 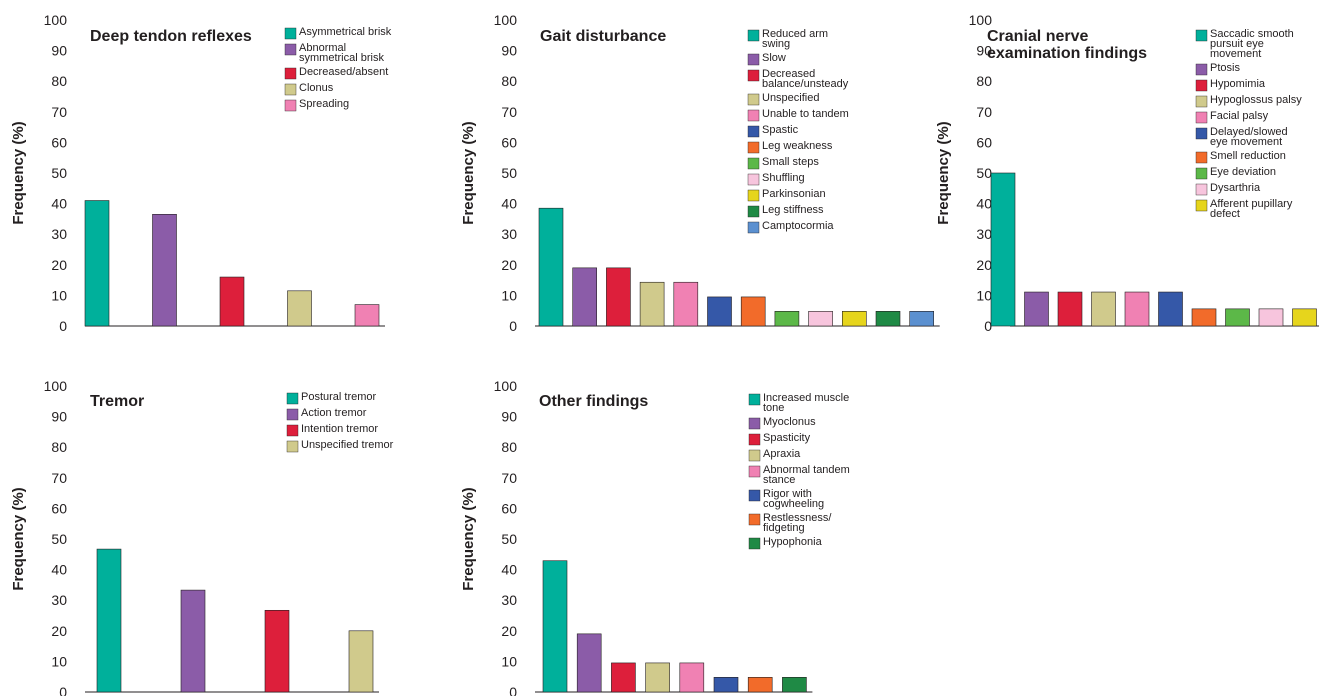 I want to click on chart-title: Tremor, so click(x=117, y=401).